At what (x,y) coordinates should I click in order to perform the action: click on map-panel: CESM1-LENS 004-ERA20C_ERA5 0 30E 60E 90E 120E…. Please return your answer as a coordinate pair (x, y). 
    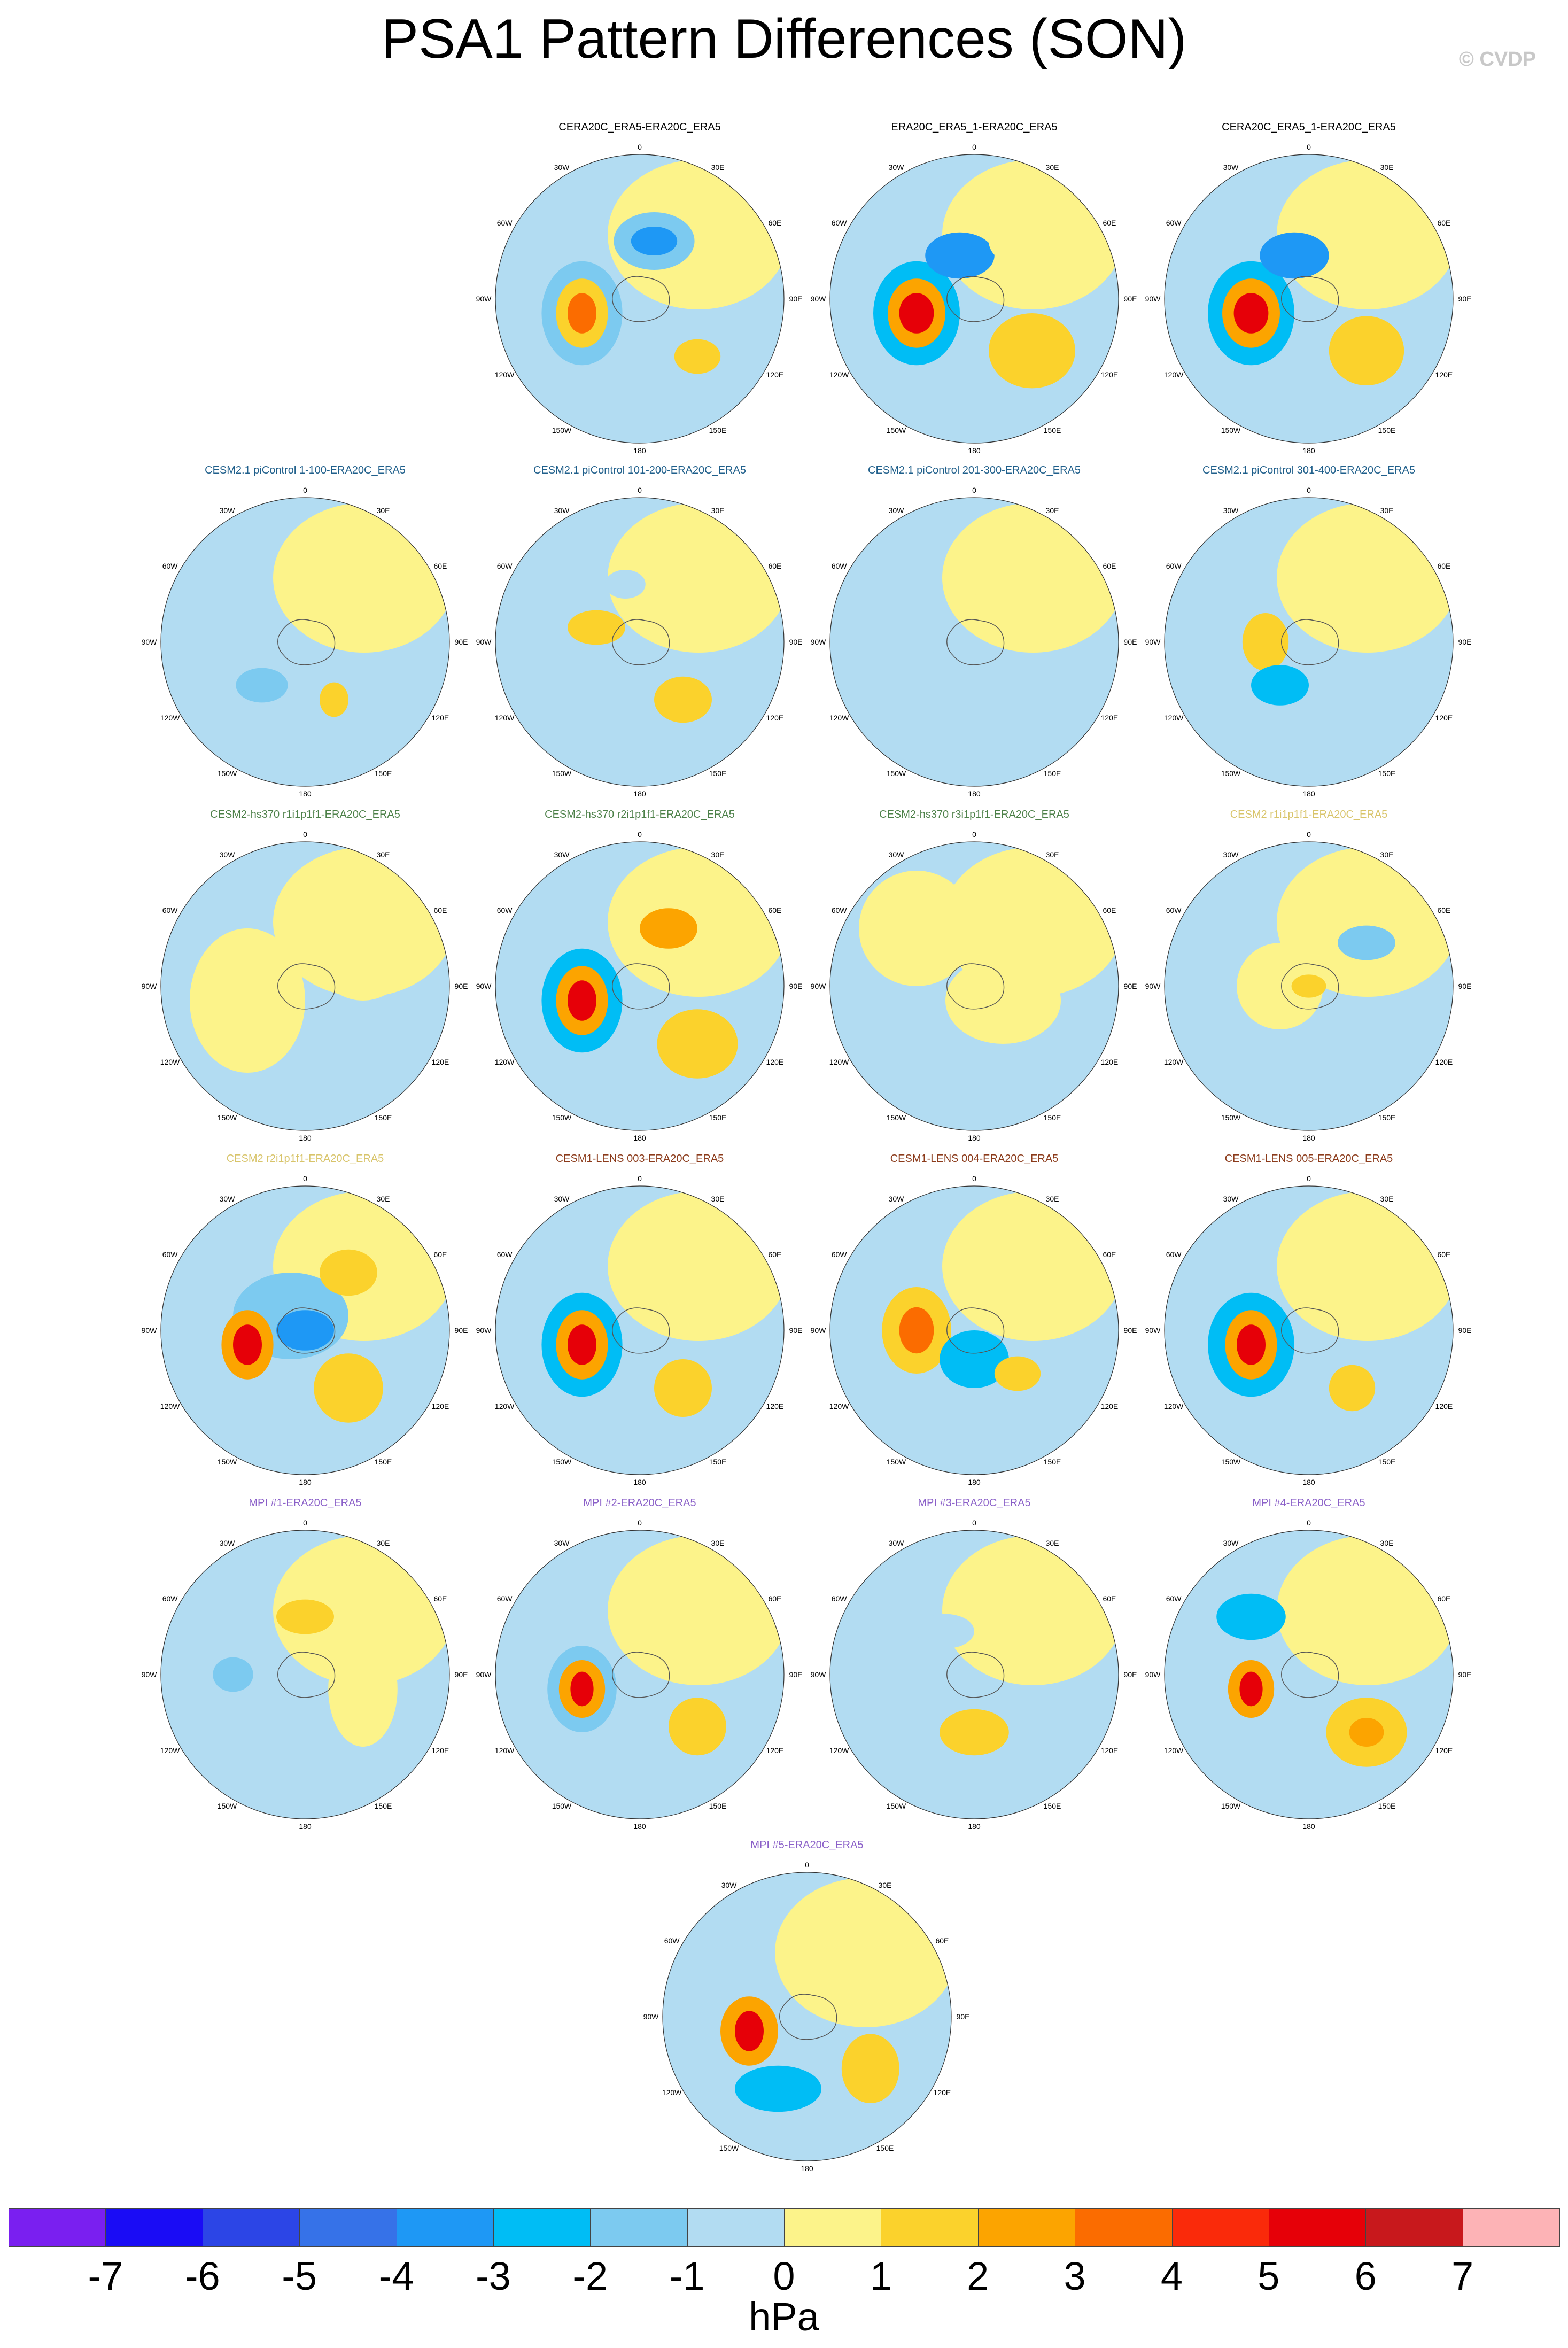
    Looking at the image, I should click on (974, 1325).